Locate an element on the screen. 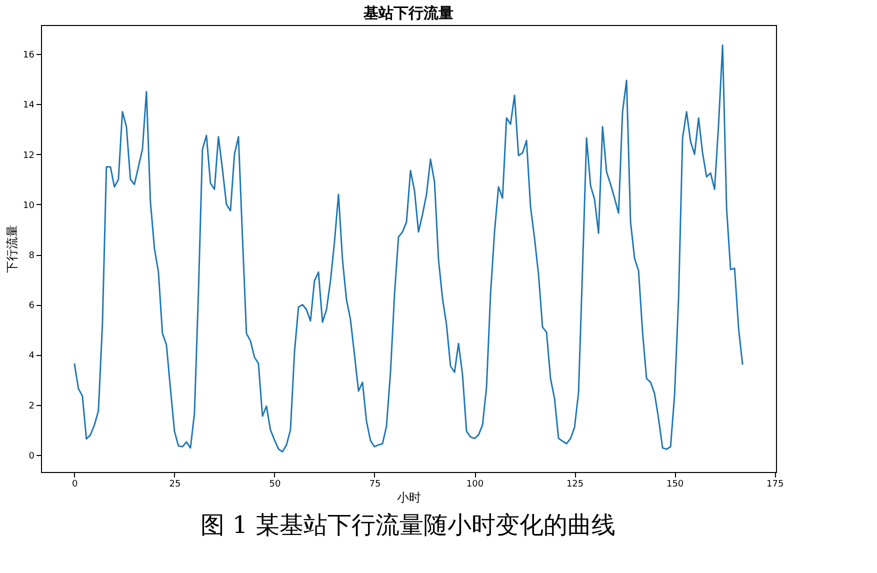 The width and height of the screenshot is (877, 573). x-tick-label: 125 is located at coordinates (575, 485).